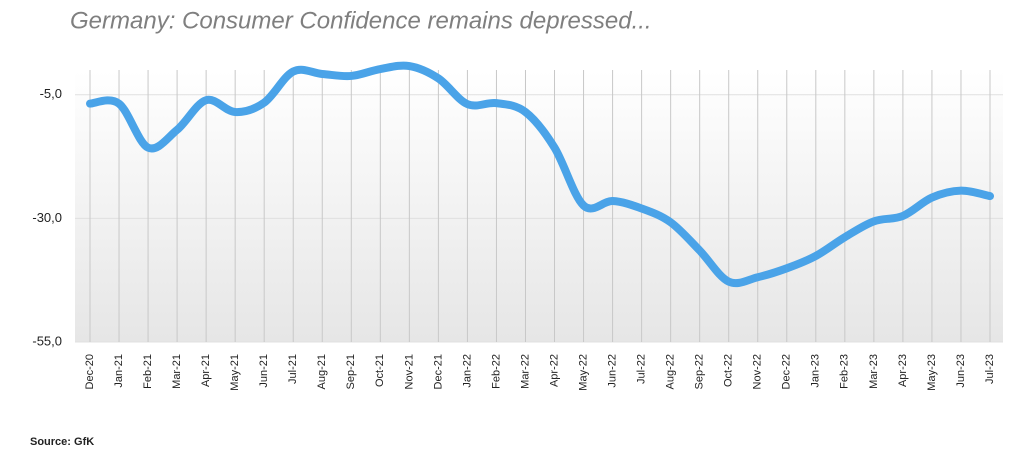 Image resolution: width=1024 pixels, height=455 pixels. What do you see at coordinates (177, 371) in the screenshot?
I see `x-tick-label: Mar-21` at bounding box center [177, 371].